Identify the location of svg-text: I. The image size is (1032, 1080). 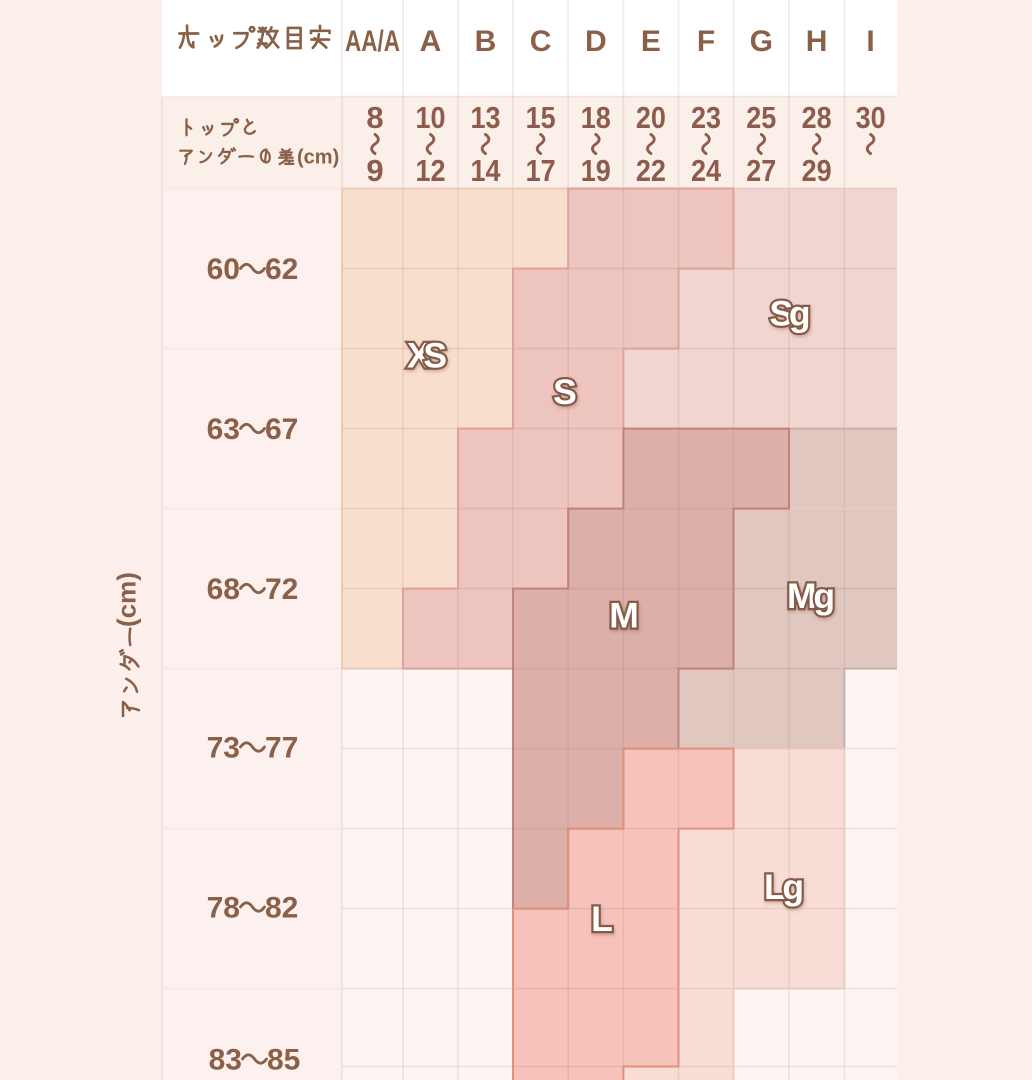
(870, 41).